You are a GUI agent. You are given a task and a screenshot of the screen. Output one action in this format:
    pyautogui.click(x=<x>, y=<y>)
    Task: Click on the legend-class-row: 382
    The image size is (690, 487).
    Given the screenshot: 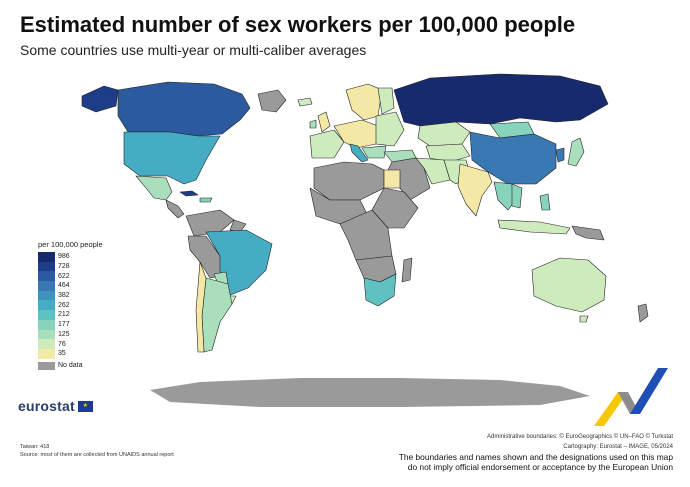 What is the action you would take?
    pyautogui.click(x=70, y=295)
    